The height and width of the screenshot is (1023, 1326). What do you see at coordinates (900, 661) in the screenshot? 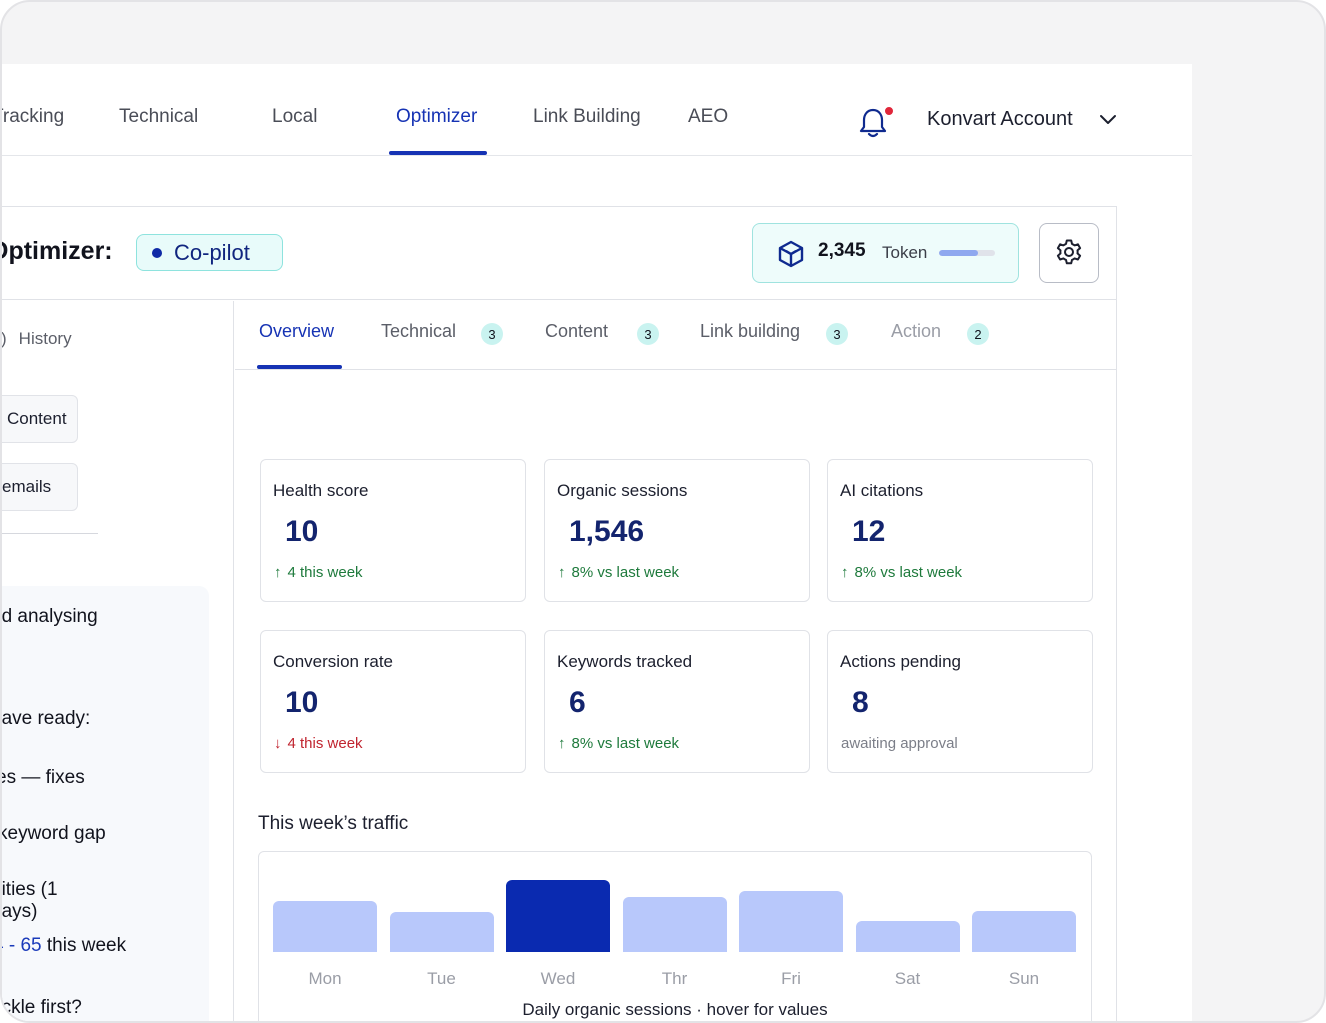
I see `stat-title: Actions pending` at bounding box center [900, 661].